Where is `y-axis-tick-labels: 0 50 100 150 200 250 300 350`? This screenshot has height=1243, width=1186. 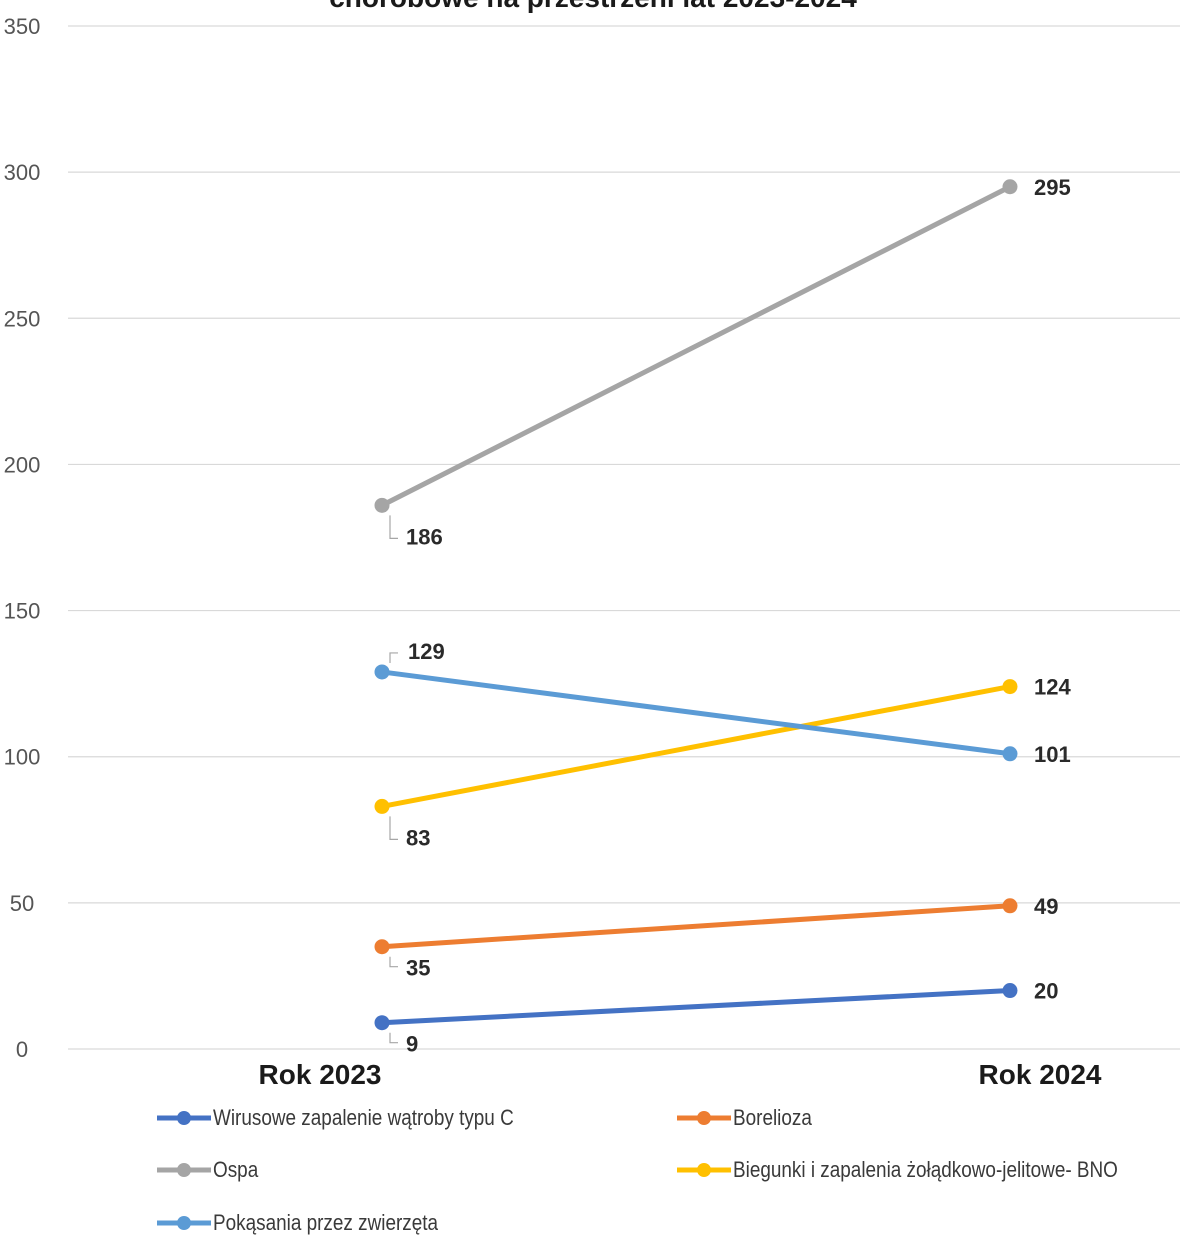
y-axis-tick-labels: 0 50 100 150 200 250 300 350 is located at coordinates (22, 538).